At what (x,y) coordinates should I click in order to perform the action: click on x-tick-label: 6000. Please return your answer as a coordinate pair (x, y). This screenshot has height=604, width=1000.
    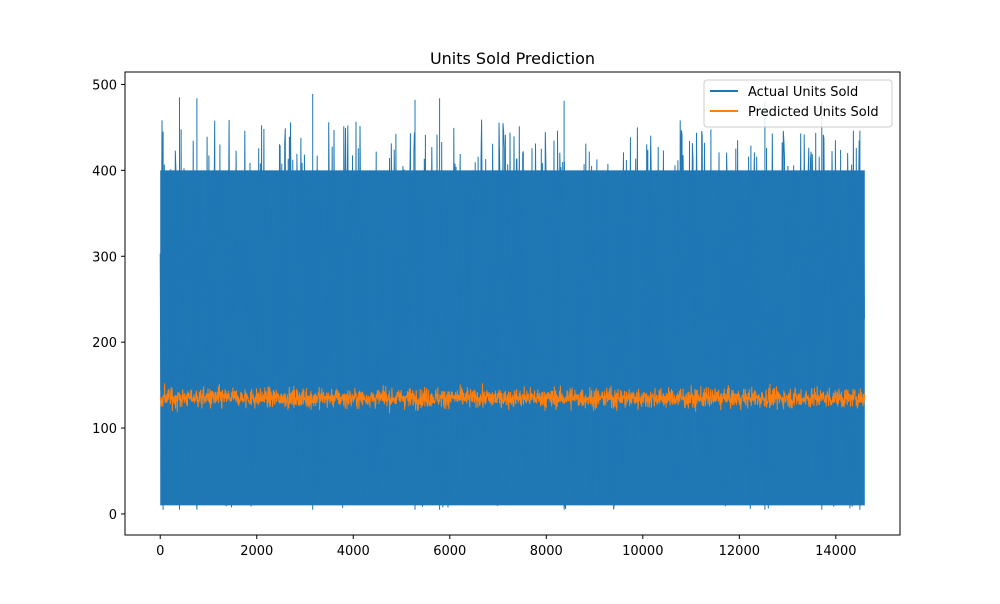
    Looking at the image, I should click on (449, 551).